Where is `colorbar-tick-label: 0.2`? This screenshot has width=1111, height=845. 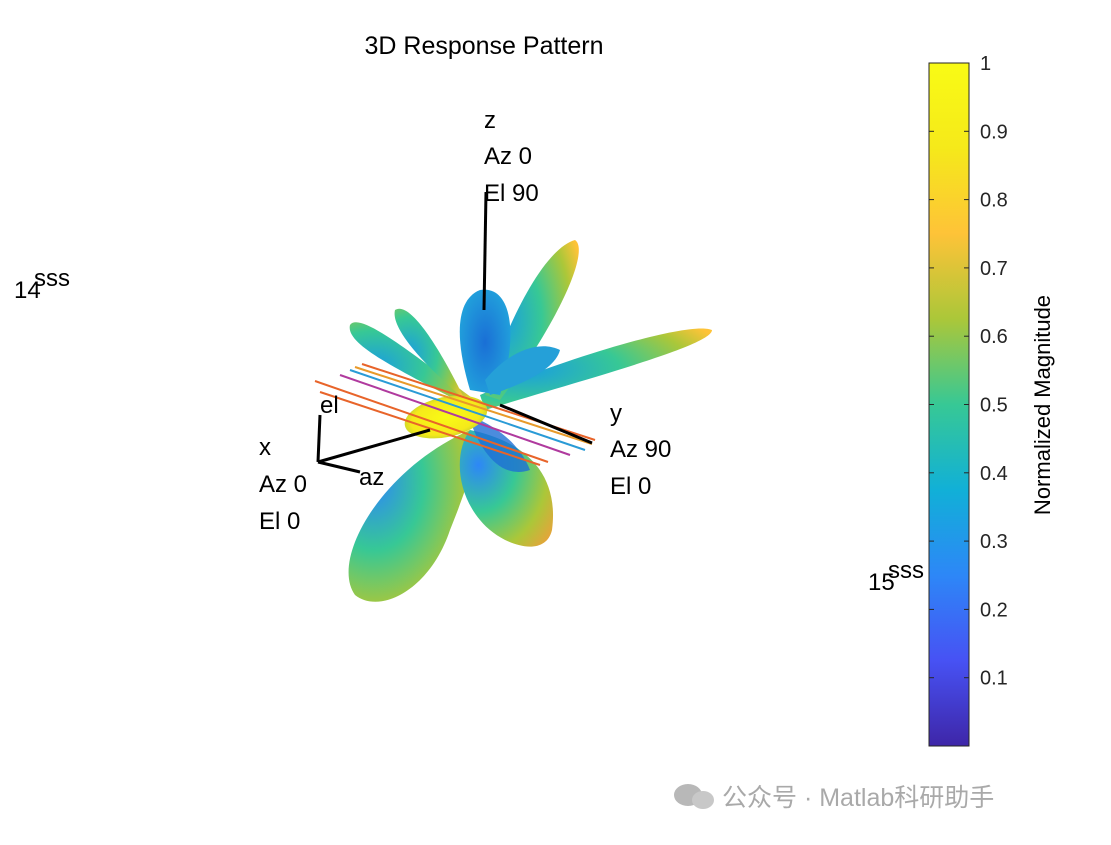 colorbar-tick-label: 0.2 is located at coordinates (994, 610).